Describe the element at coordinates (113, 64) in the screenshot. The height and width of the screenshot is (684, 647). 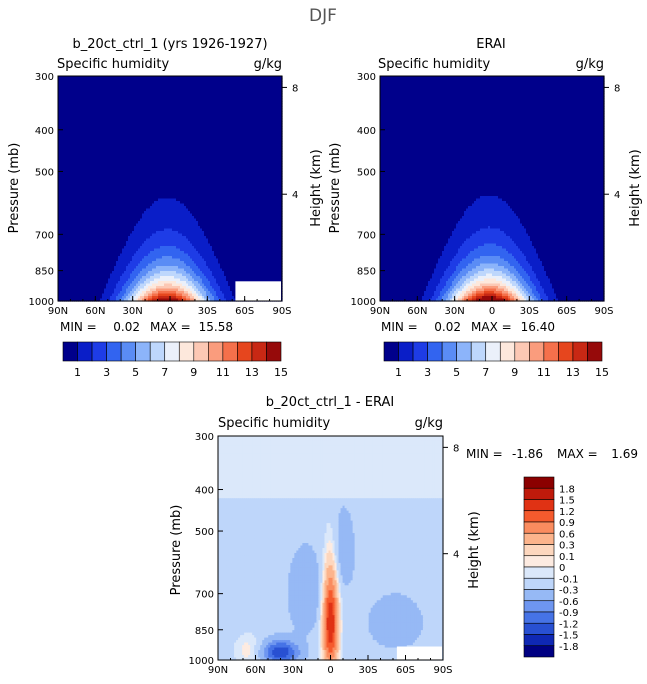
I see `panel-subtitle-left: Specific humidity` at that location.